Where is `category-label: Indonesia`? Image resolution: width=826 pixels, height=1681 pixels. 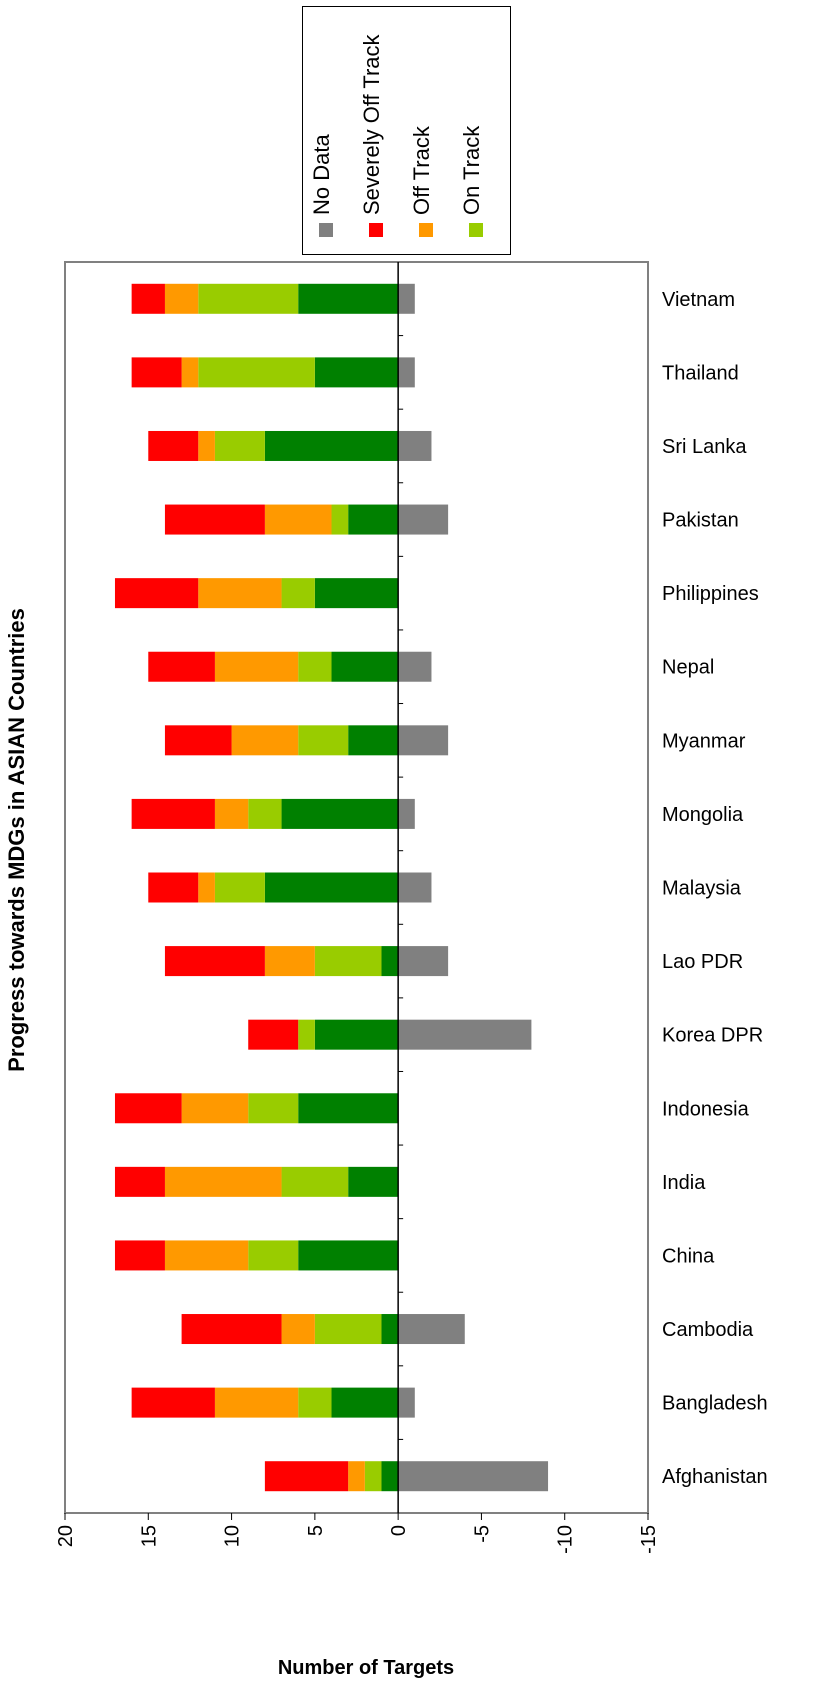 category-label: Indonesia is located at coordinates (706, 1109).